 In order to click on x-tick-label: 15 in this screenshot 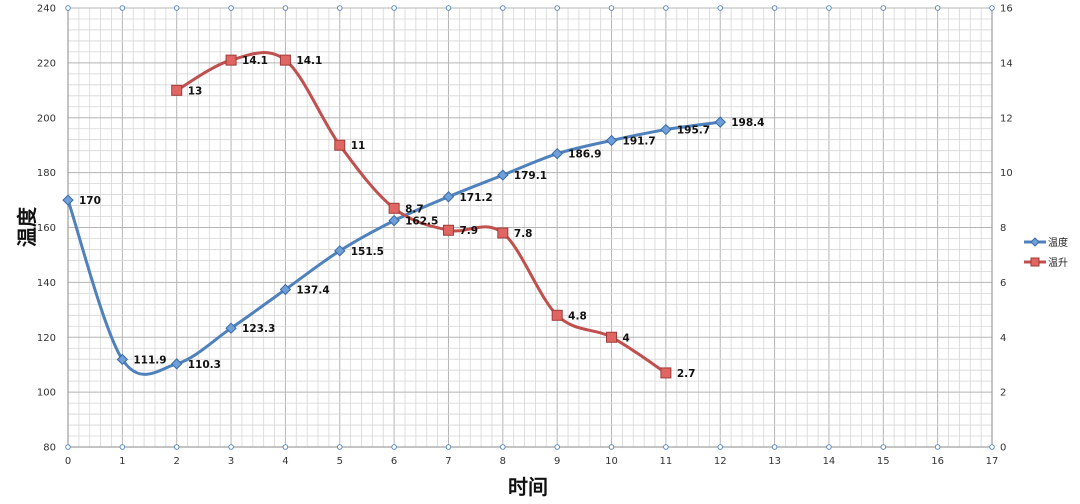, I will do `click(883, 461)`.